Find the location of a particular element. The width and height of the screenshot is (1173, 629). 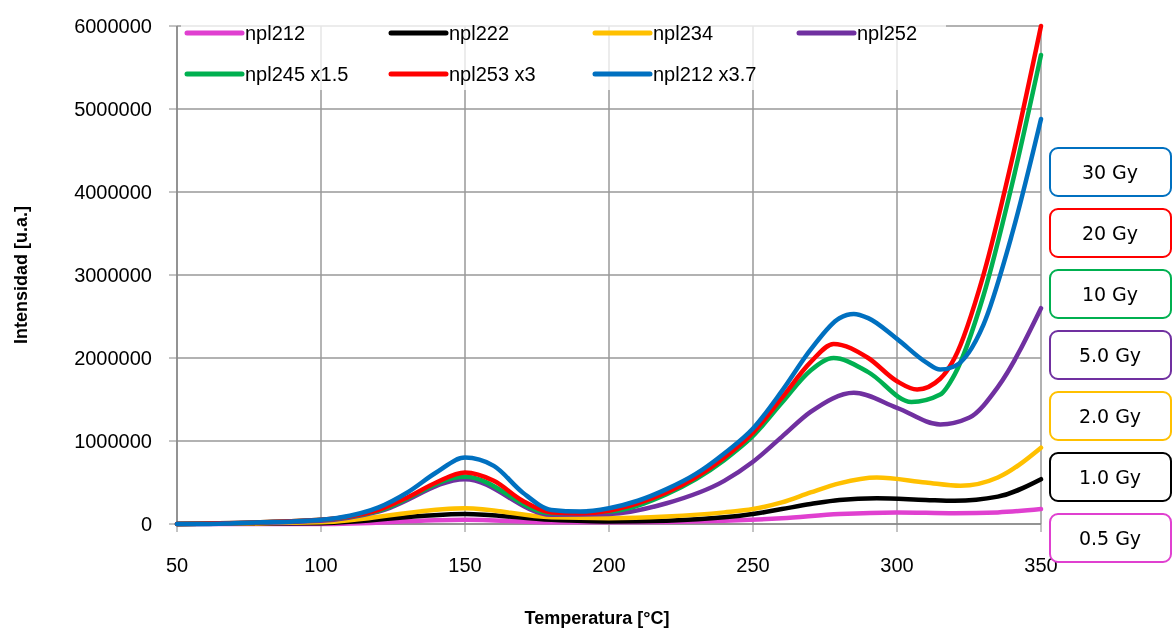

x-tick-label: 100 is located at coordinates (321, 565).